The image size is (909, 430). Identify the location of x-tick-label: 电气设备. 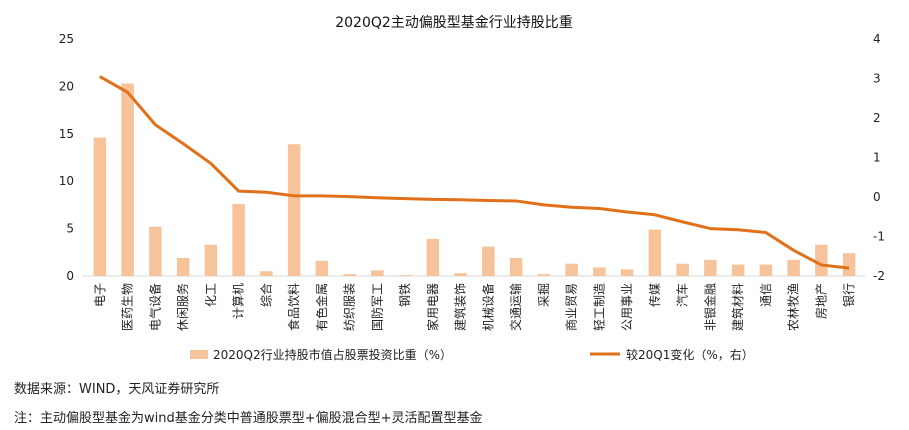
(154, 307).